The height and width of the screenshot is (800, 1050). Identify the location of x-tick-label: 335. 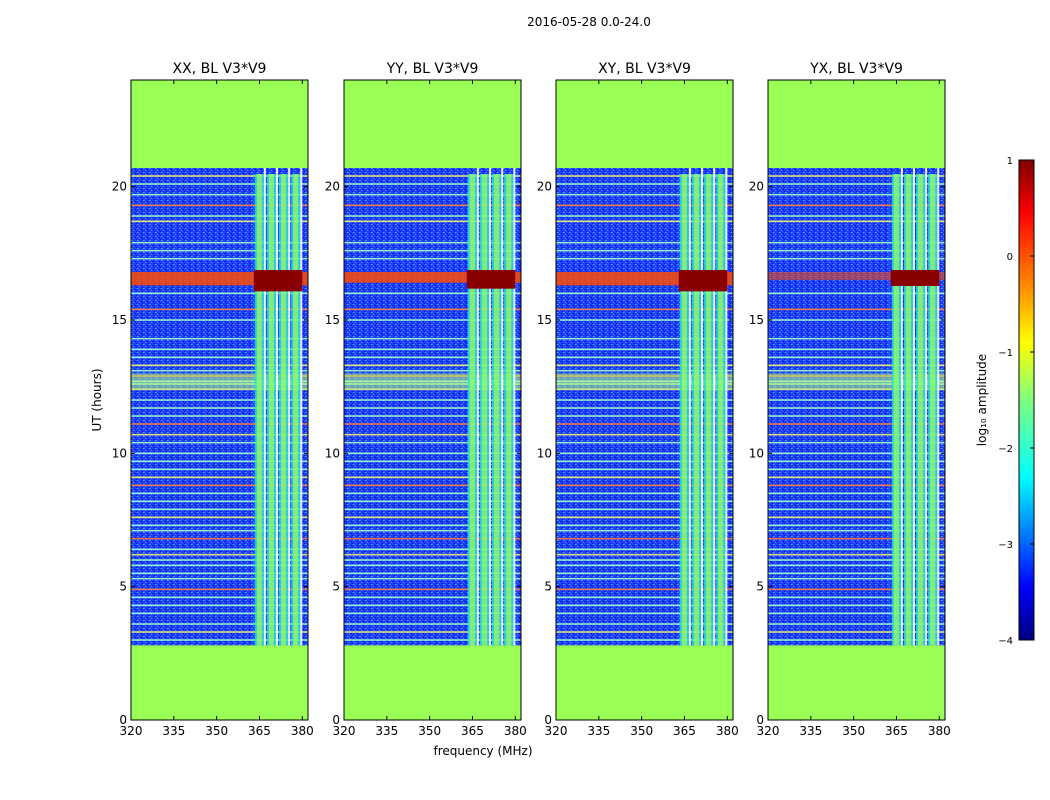
(810, 731).